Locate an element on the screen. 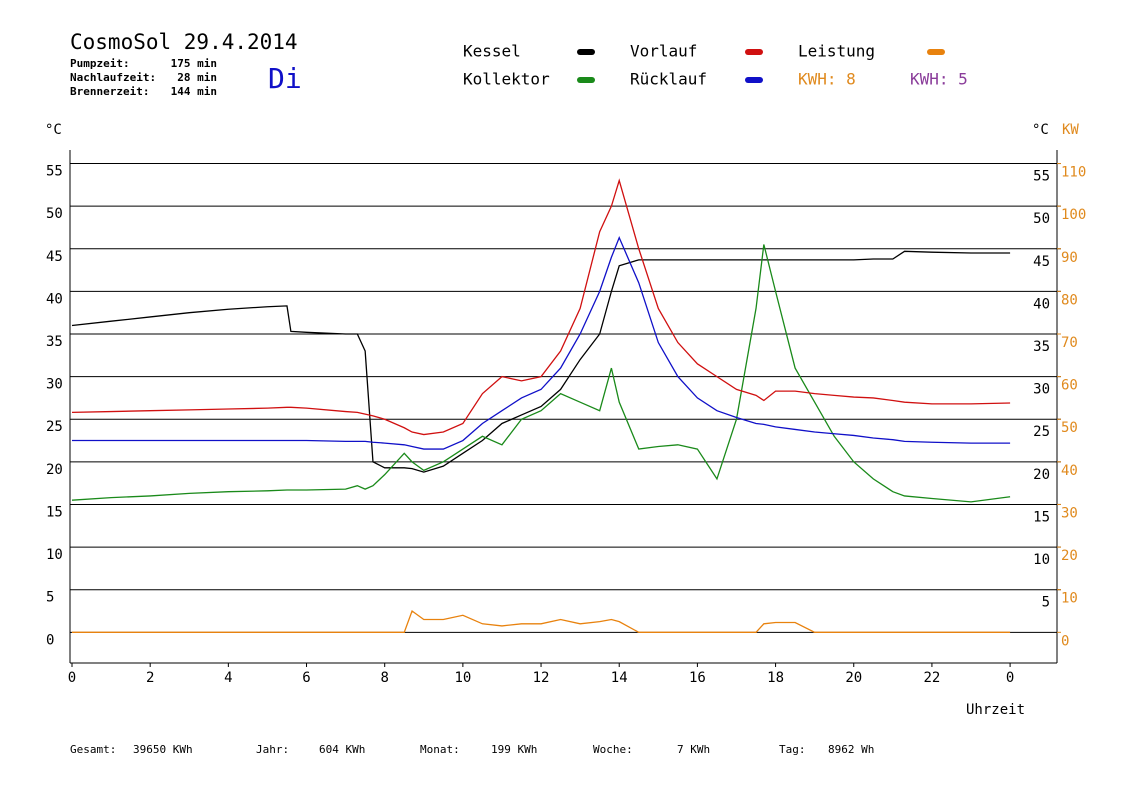 This screenshot has width=1148, height=812. y2-tick-label: 0 is located at coordinates (1065, 641).